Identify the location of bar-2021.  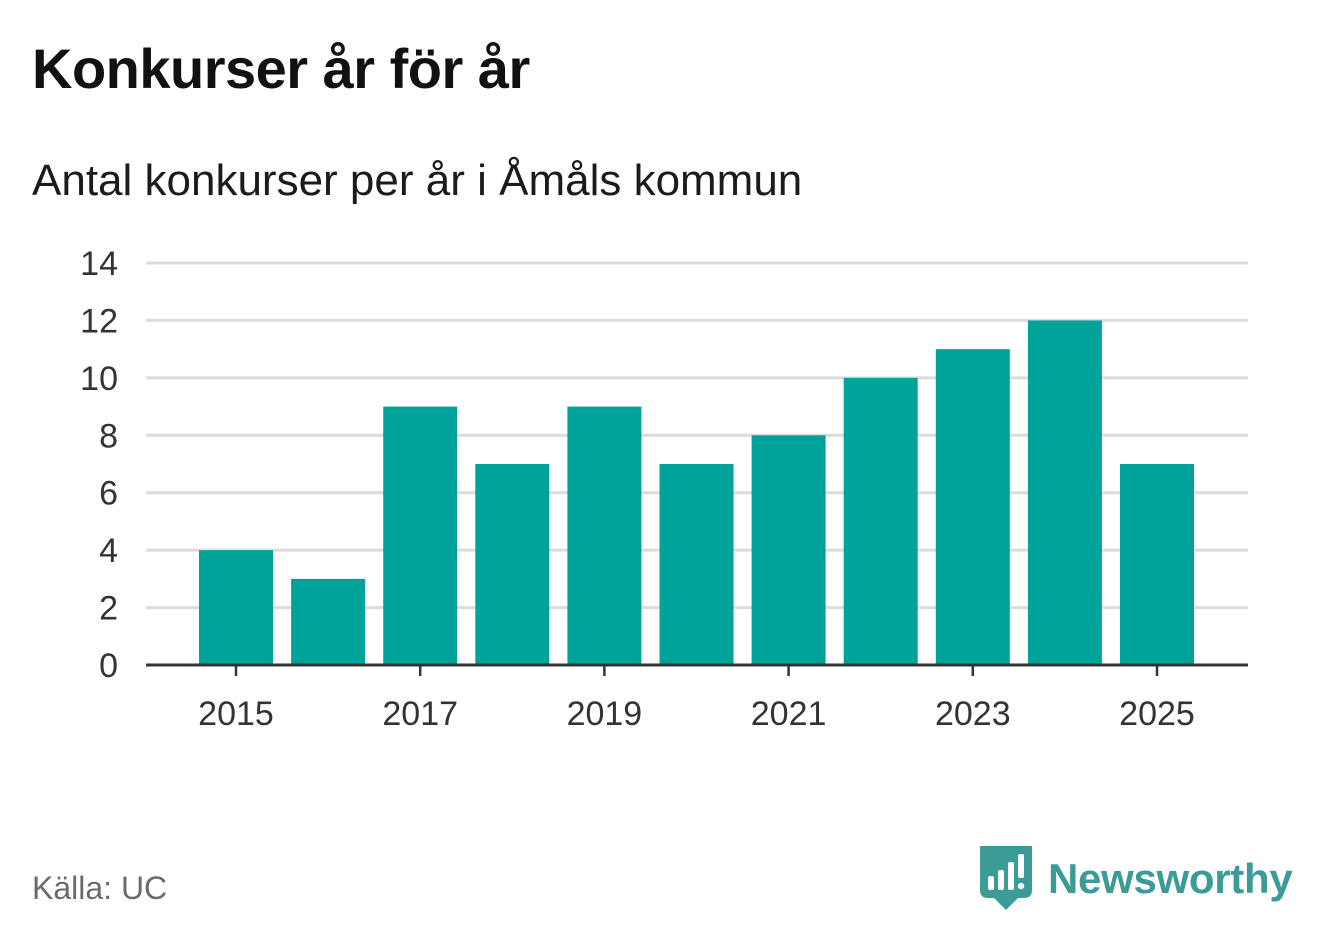
(788, 550).